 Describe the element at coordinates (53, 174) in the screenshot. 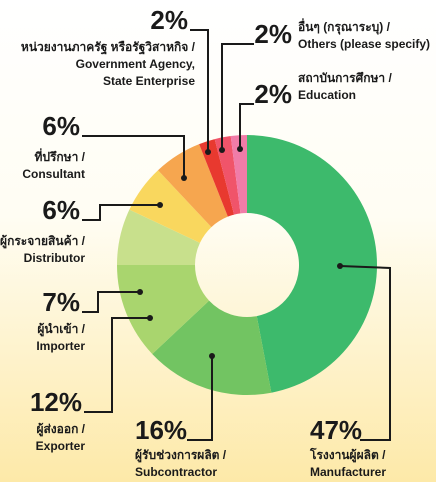

I see `category-label: Consultant` at that location.